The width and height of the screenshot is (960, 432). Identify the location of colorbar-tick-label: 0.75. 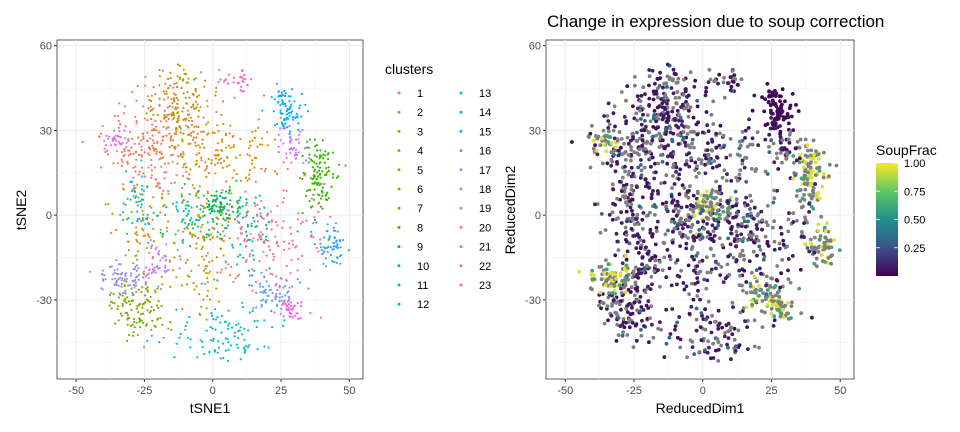
(914, 192).